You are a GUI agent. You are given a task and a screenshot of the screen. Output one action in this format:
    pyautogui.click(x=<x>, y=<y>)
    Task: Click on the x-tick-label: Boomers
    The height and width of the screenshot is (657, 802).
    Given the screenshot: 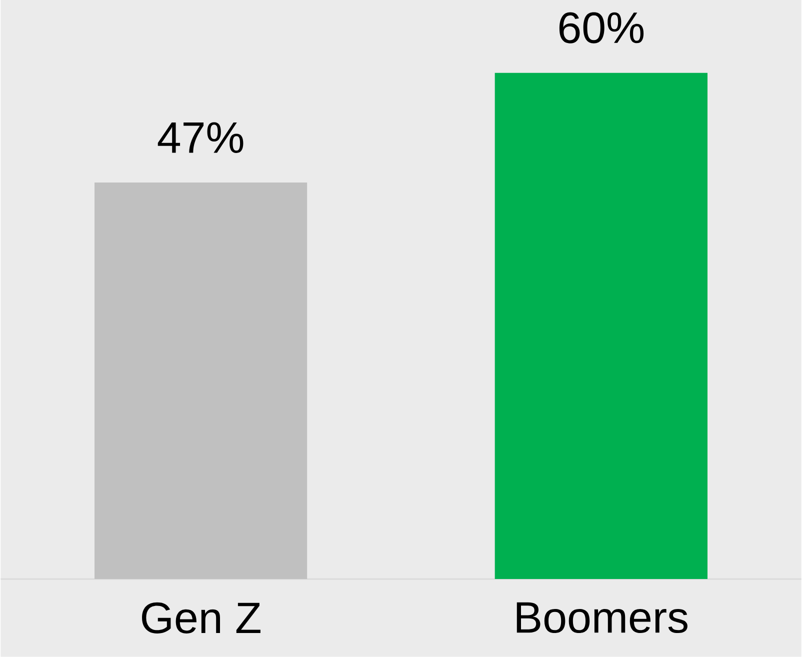 What is the action you would take?
    pyautogui.click(x=602, y=618)
    